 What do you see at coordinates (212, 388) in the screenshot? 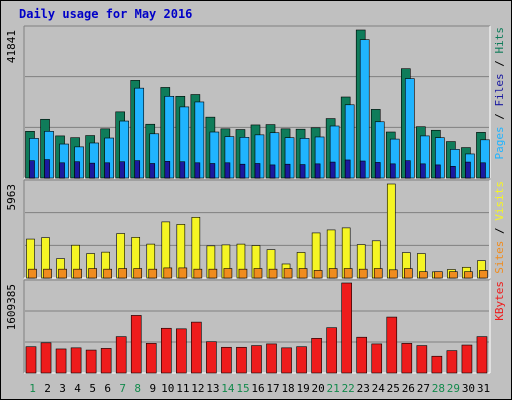
I see `x-tick-label-day-13: 13` at bounding box center [212, 388].